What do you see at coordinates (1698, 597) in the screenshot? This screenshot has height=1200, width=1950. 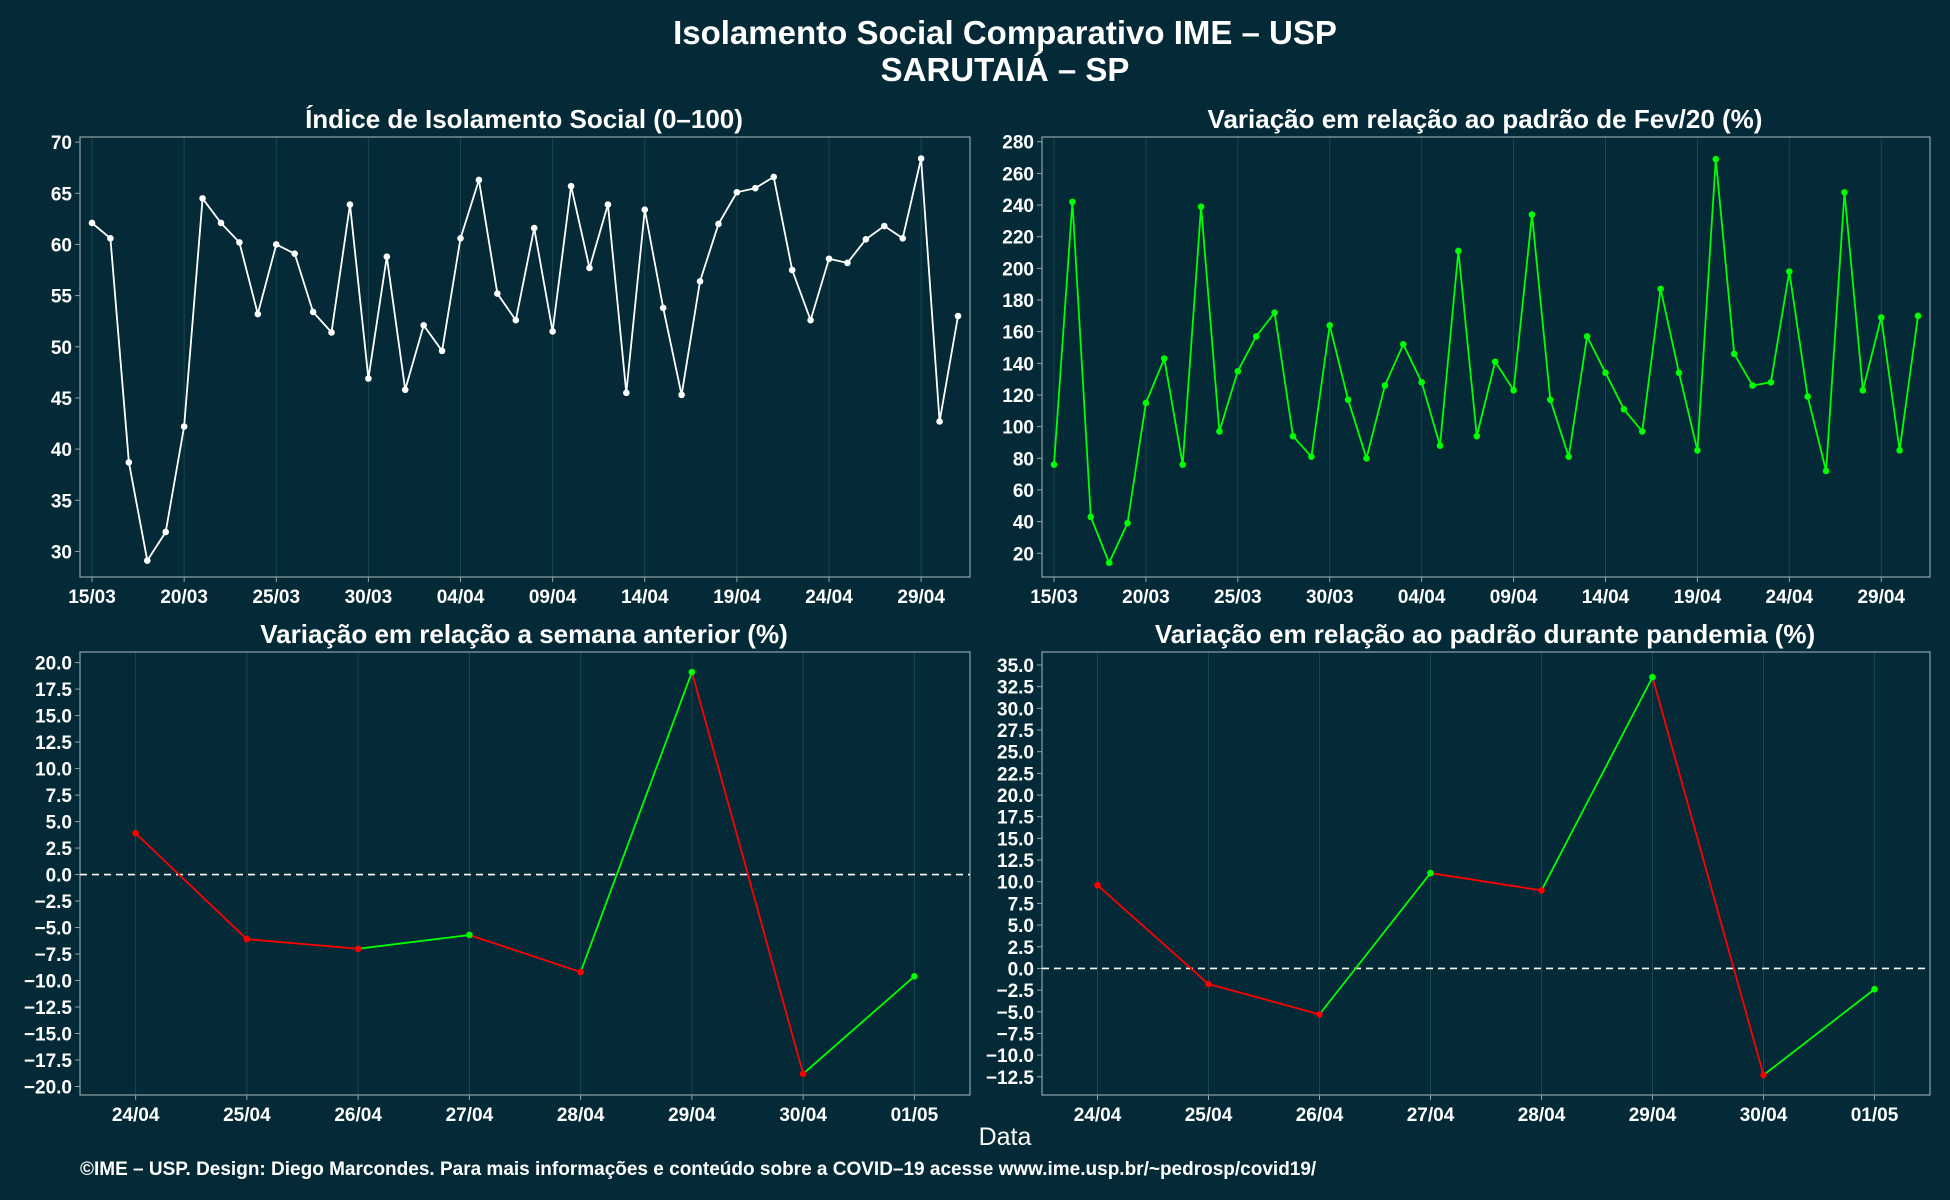 I see `x-tick-label: 19/04` at bounding box center [1698, 597].